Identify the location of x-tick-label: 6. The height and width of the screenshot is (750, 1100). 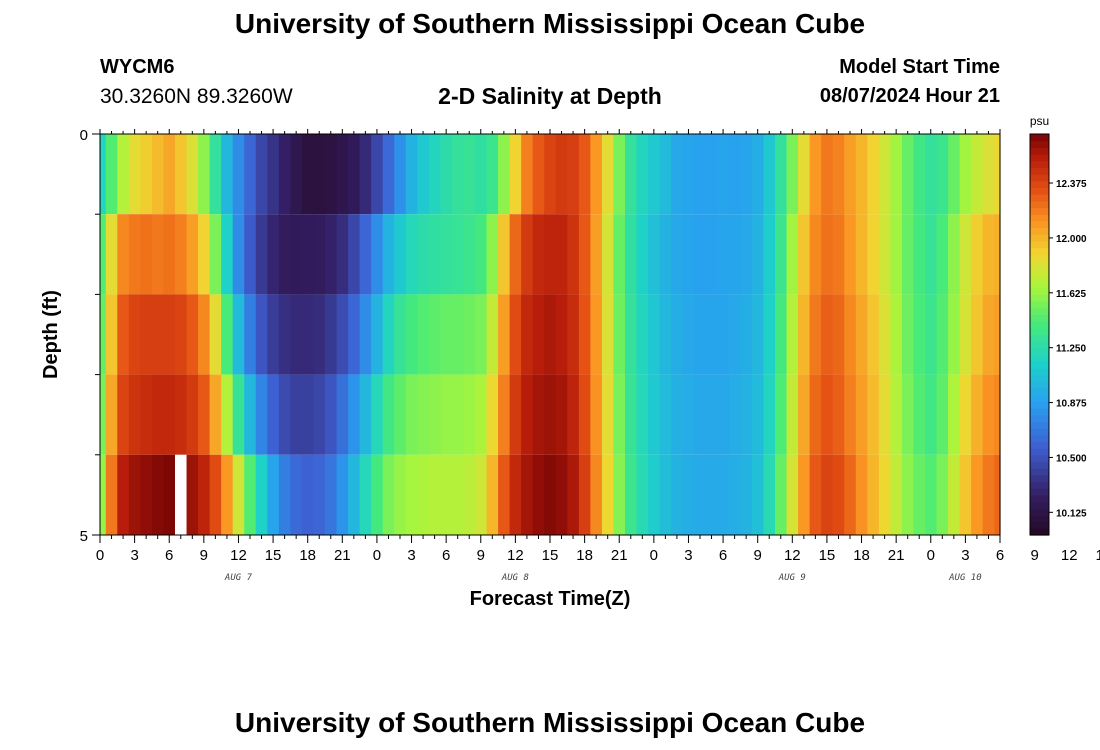
(169, 555).